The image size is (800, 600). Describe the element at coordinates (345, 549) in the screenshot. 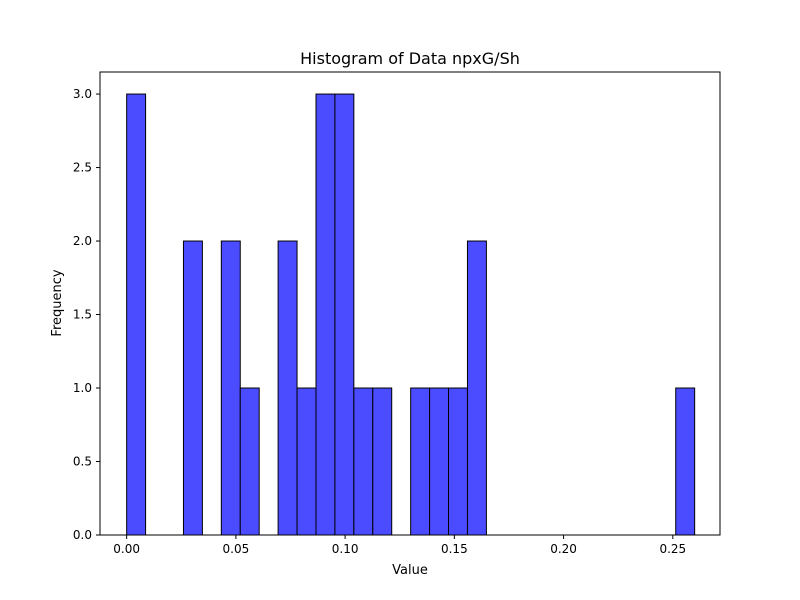

I see `x-tick-label: 0.10` at that location.